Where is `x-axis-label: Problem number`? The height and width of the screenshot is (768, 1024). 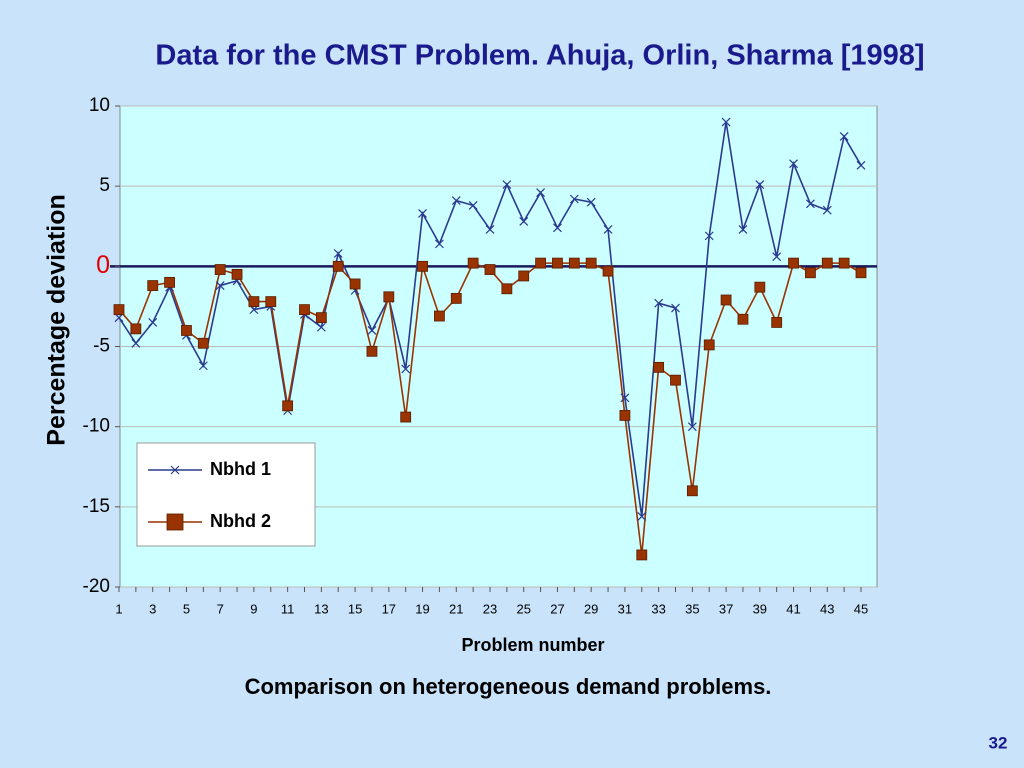
x-axis-label: Problem number is located at coordinates (532, 645).